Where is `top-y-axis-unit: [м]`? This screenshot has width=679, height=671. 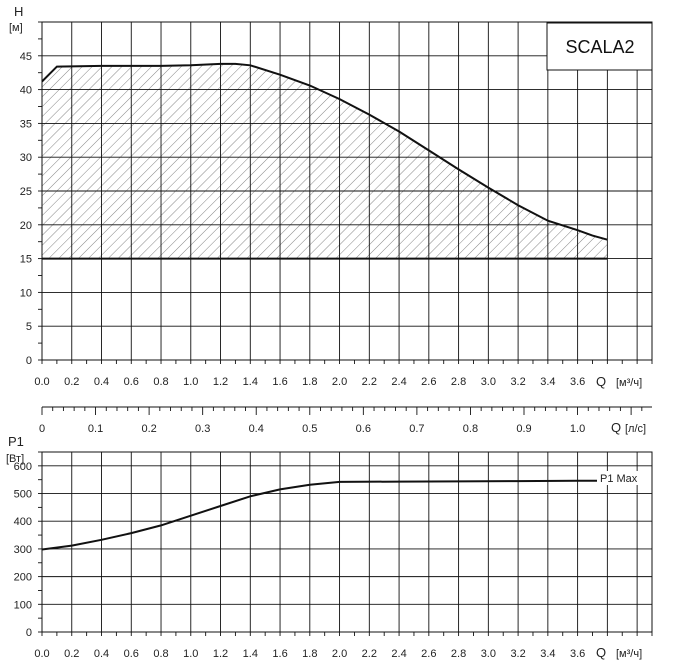
top-y-axis-unit: [м] is located at coordinates (16, 28).